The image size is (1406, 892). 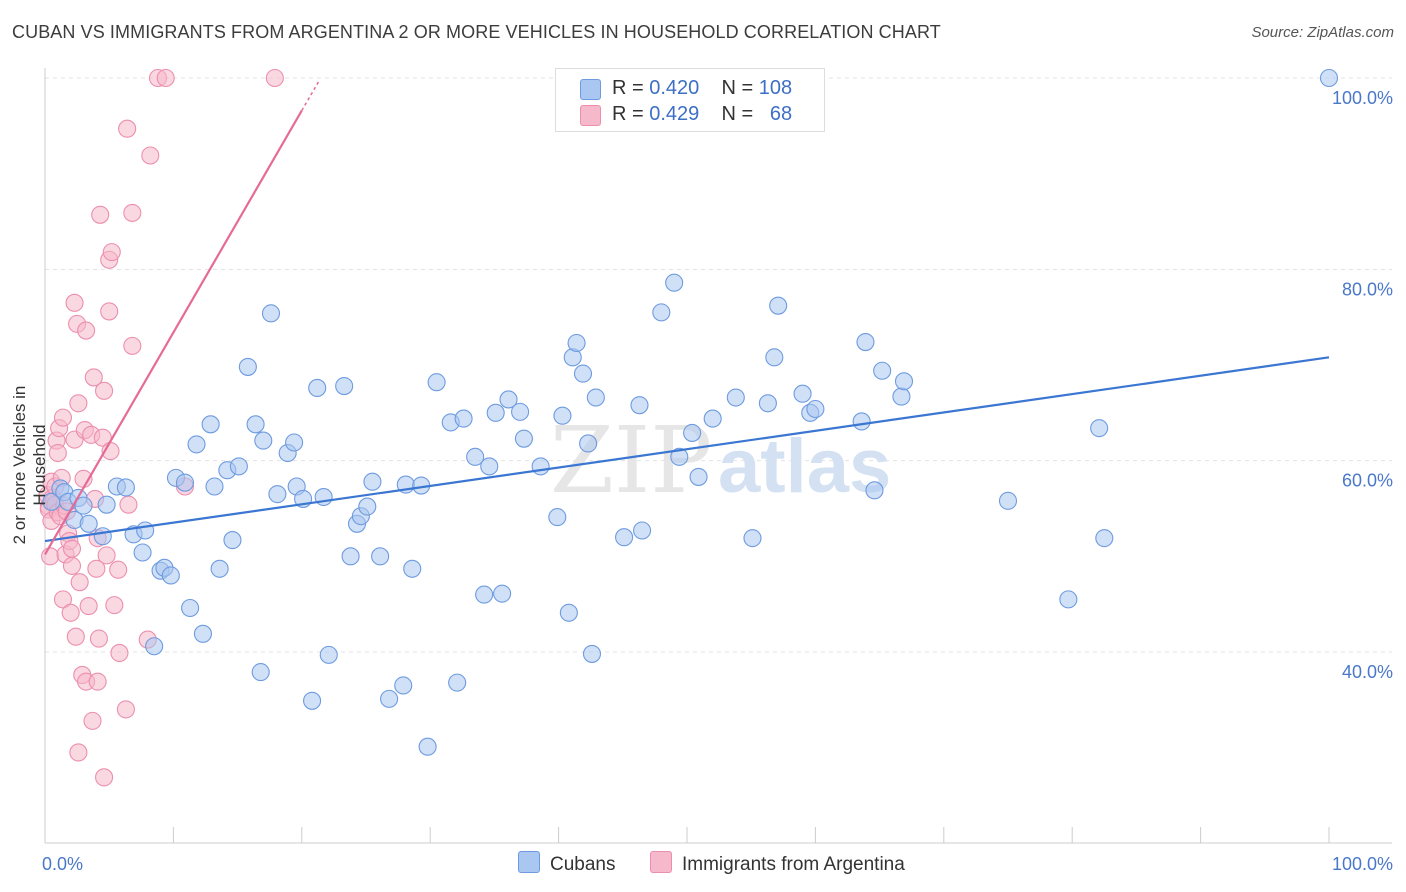 I want to click on bottom-legend-cubans: Cubans, so click(x=567, y=863).